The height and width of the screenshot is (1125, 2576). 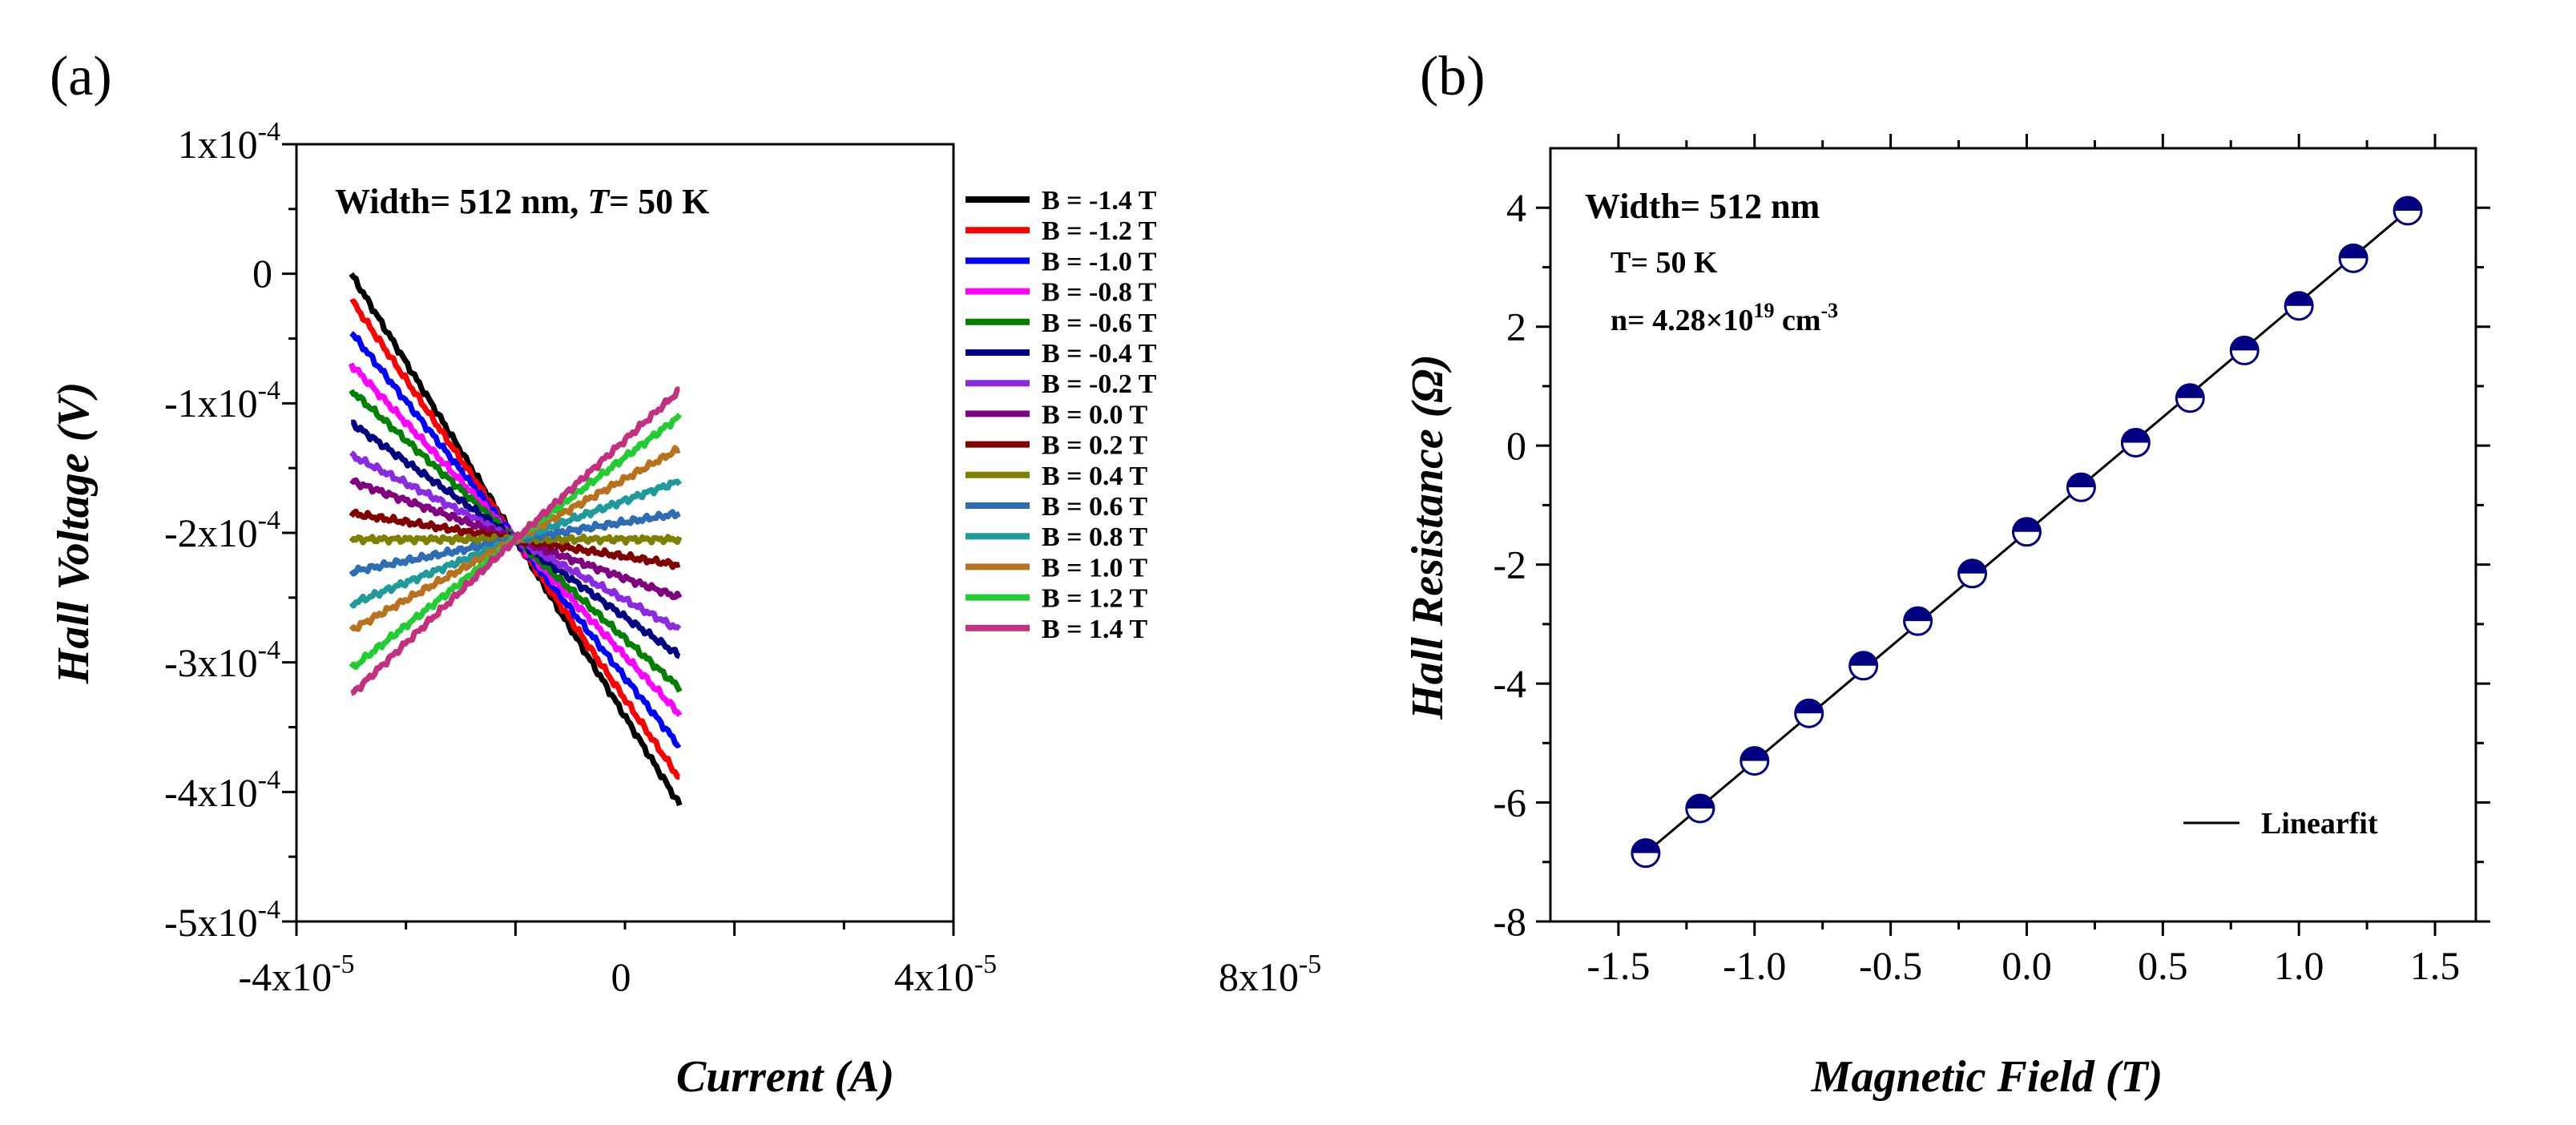 What do you see at coordinates (1099, 201) in the screenshot?
I see `legend-label-0: B = -1.4 T` at bounding box center [1099, 201].